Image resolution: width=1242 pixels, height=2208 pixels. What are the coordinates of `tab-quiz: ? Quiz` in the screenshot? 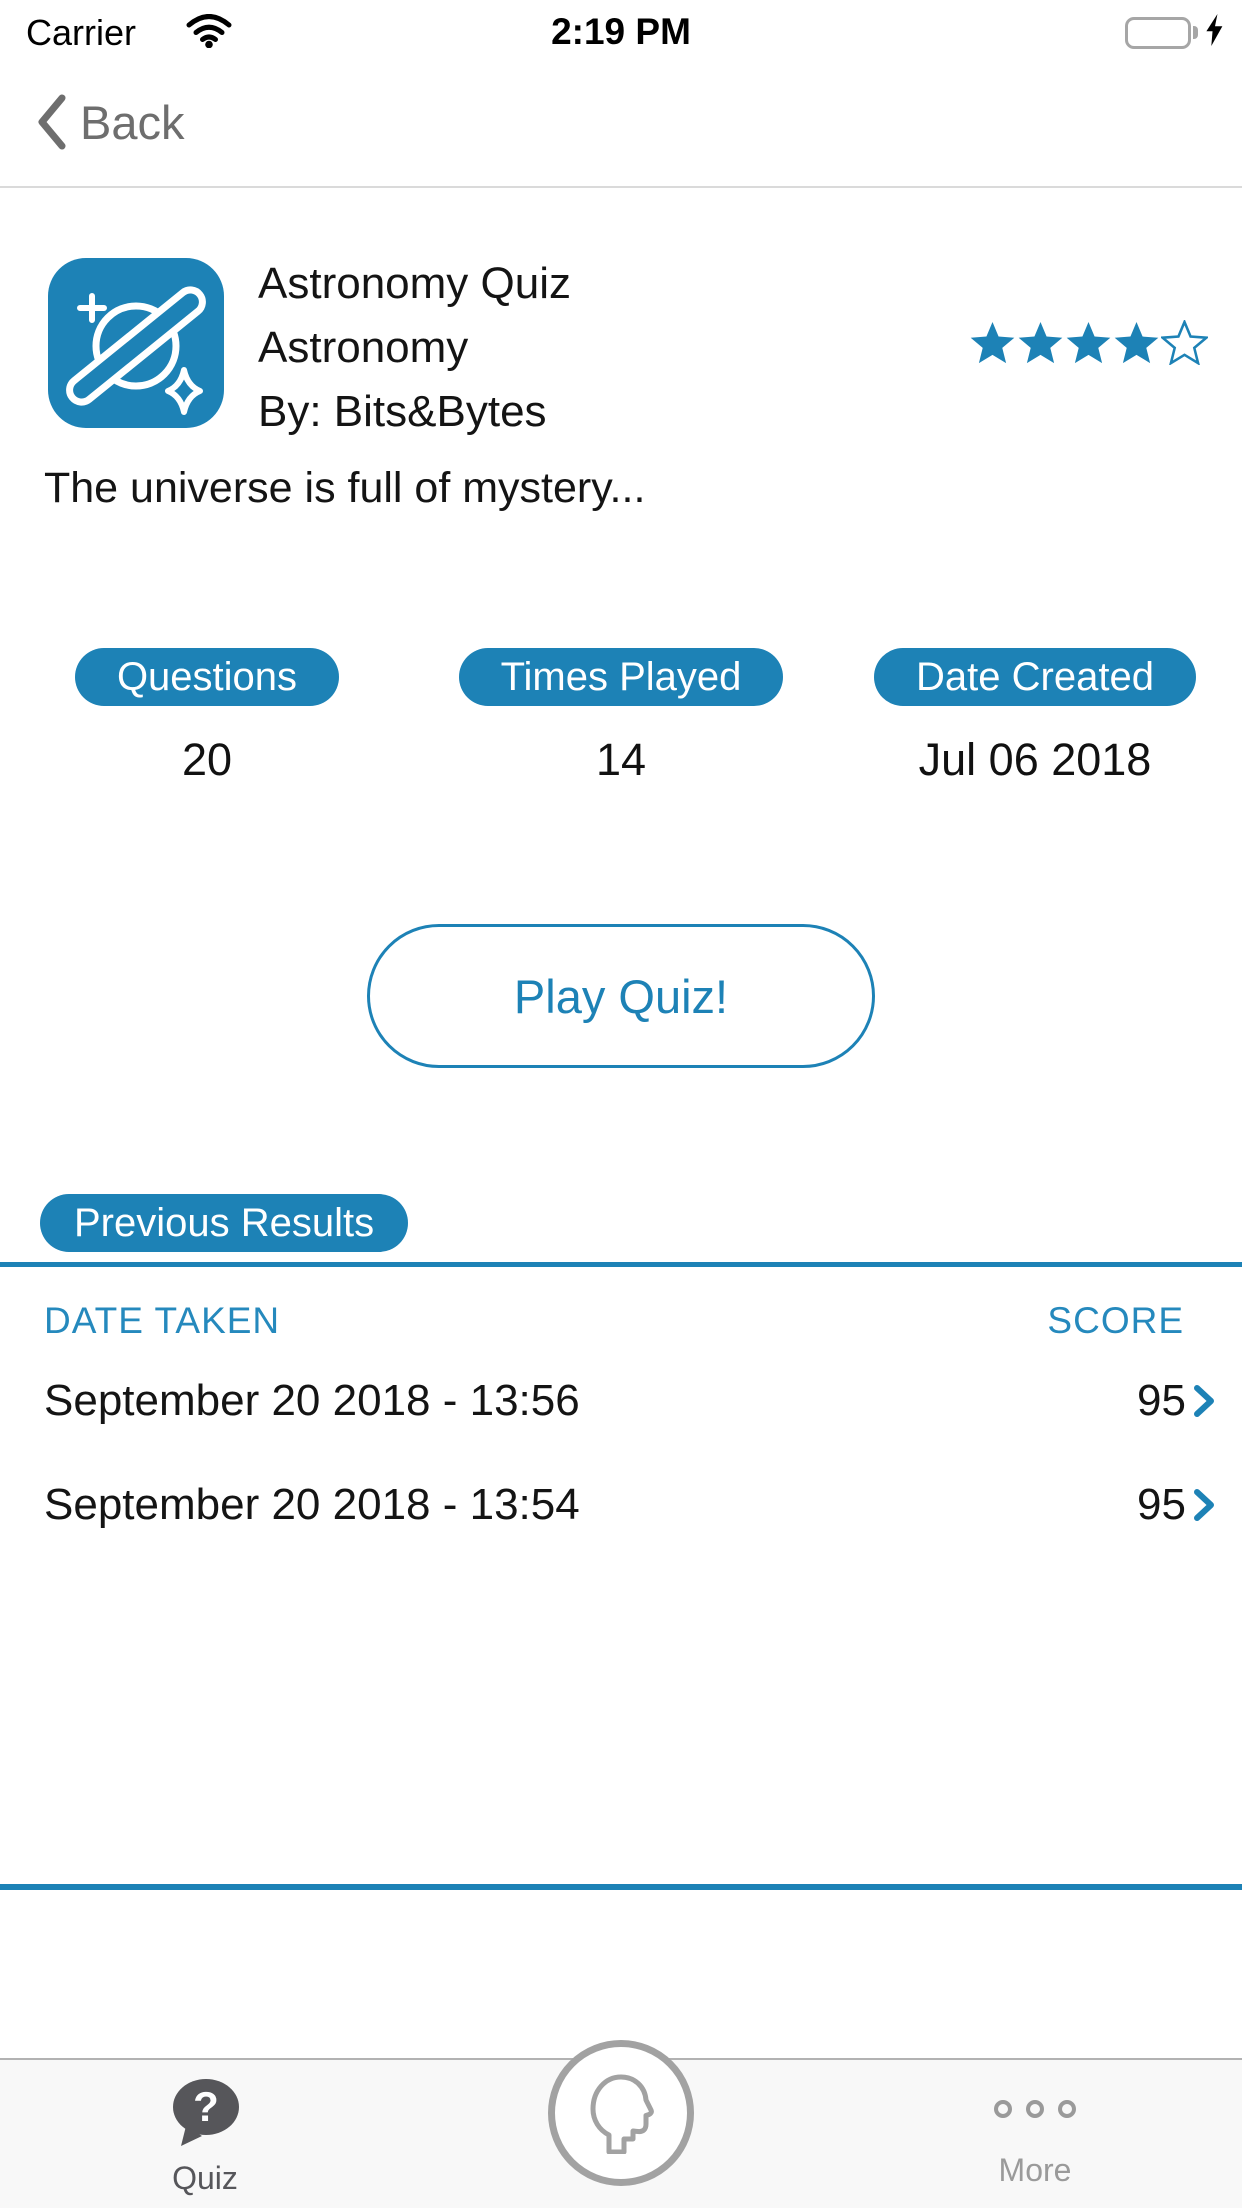 It's located at (205, 2136).